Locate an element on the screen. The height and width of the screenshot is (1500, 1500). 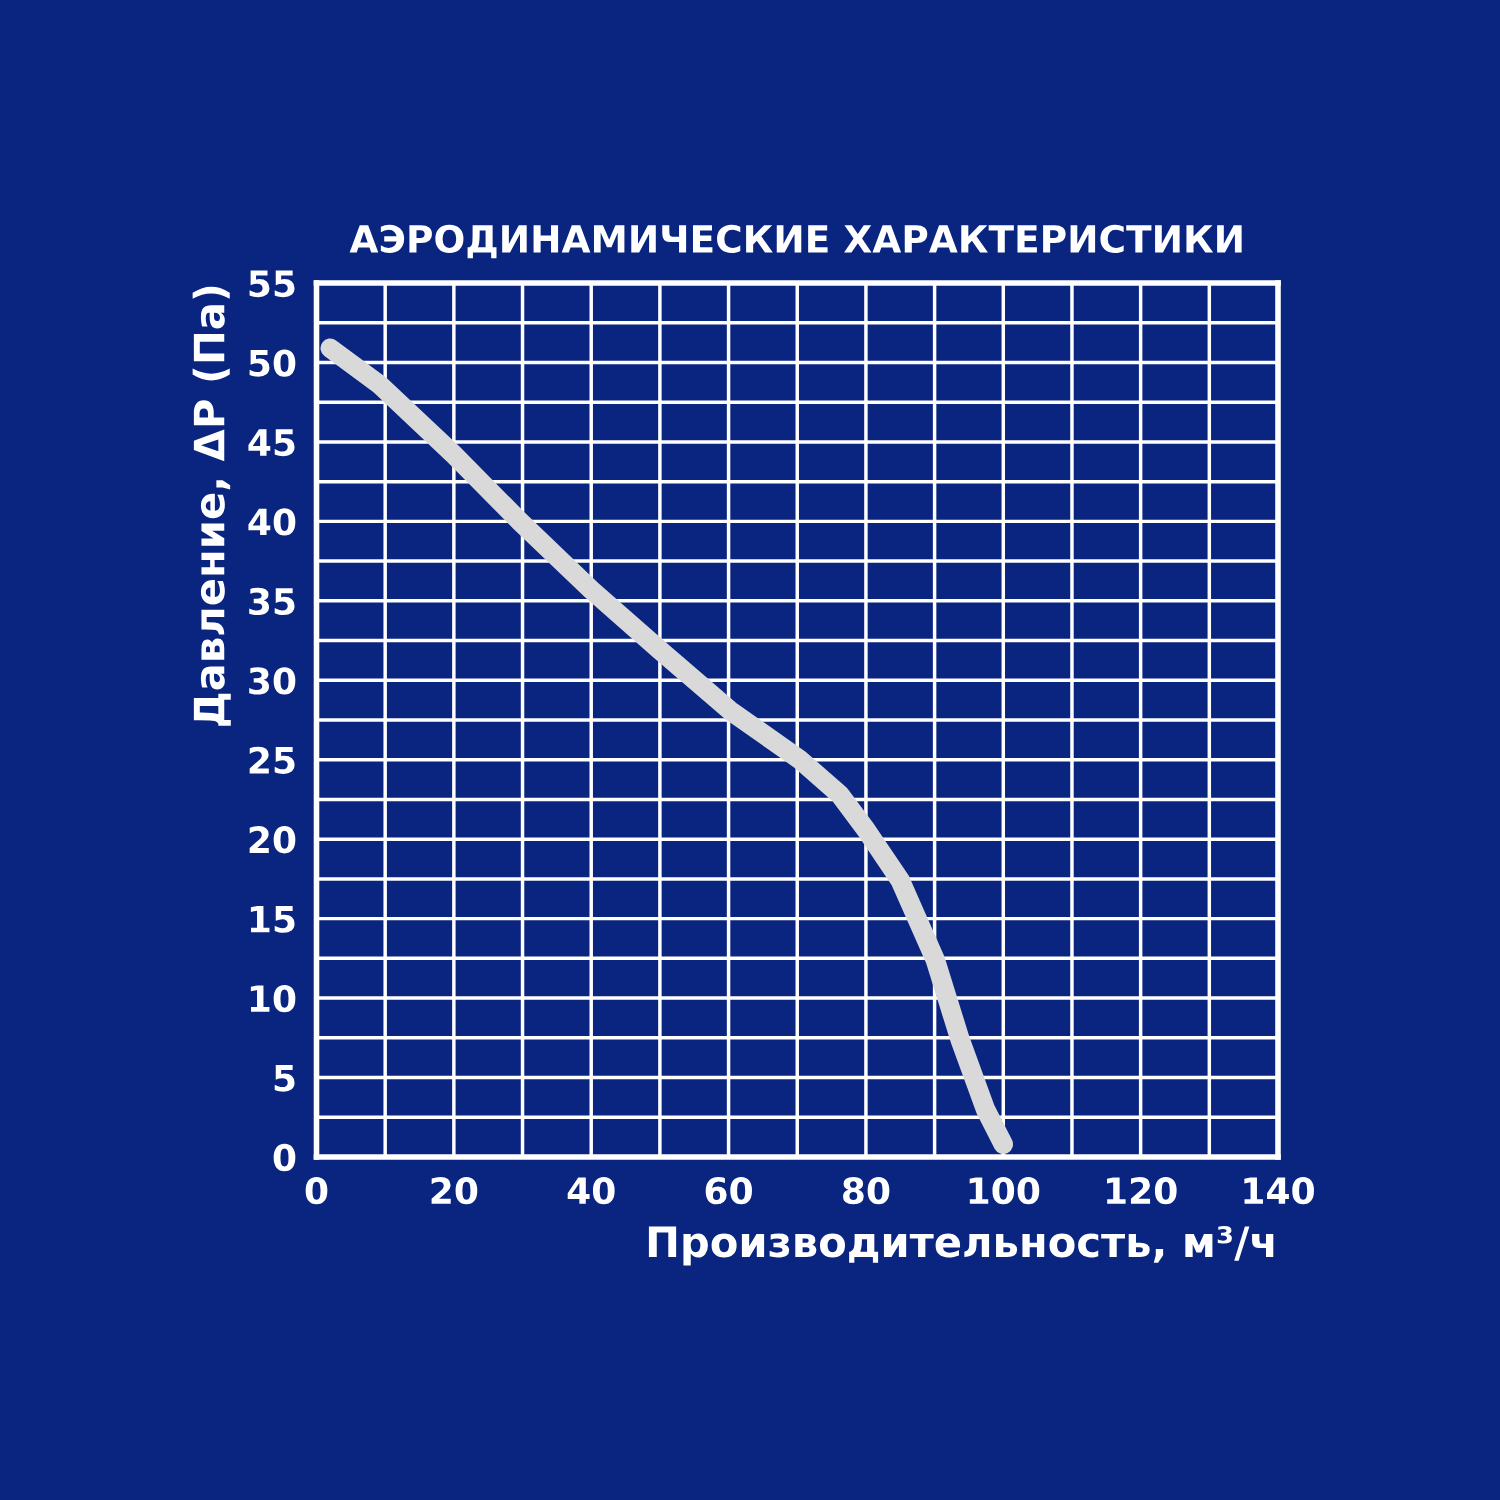
y-axis-title: Давление, ΔP (Па) is located at coordinates (211, 506).